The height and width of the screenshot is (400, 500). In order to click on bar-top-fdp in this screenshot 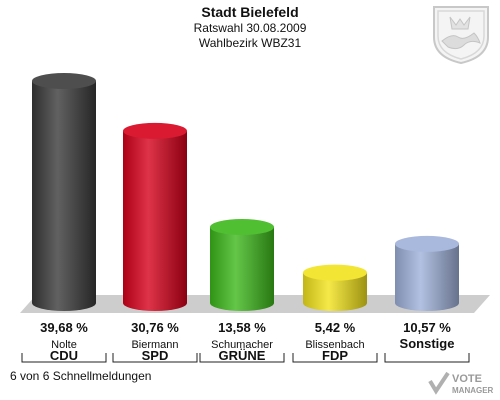, I will do `click(335, 272)`.